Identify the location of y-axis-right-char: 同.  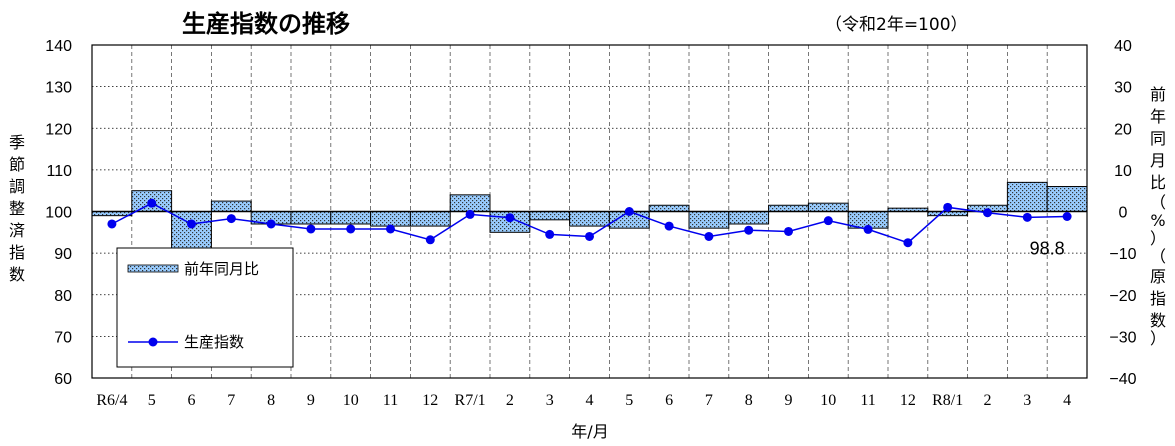
(1158, 138).